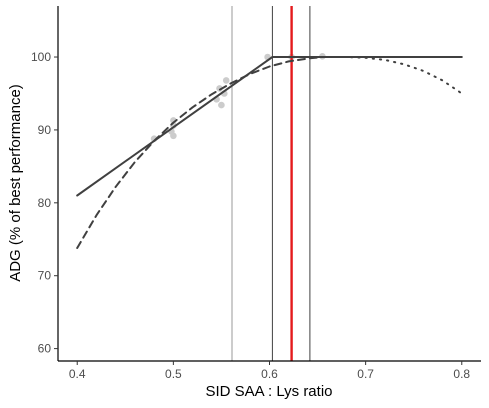 The width and height of the screenshot is (489, 408). I want to click on y-tick-label: 100, so click(41, 57).